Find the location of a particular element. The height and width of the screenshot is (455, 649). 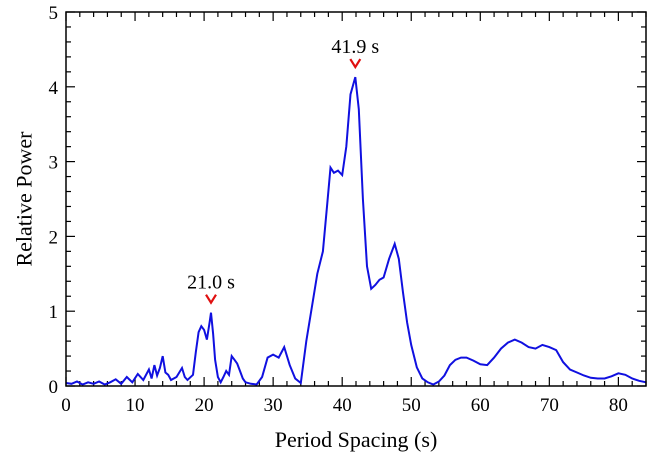

x-tick-label: 40 is located at coordinates (342, 405).